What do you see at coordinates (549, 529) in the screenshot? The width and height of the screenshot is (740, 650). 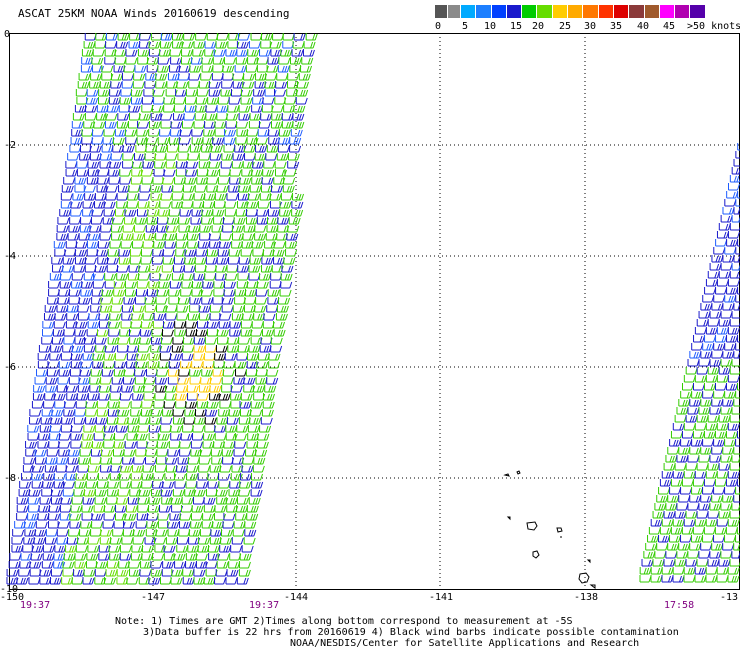 I see `island-outlines` at bounding box center [549, 529].